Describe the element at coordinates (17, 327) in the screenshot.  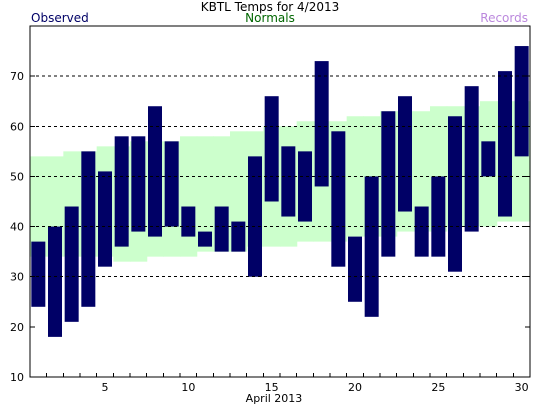
I see `y-tick-label-20: 20` at that location.